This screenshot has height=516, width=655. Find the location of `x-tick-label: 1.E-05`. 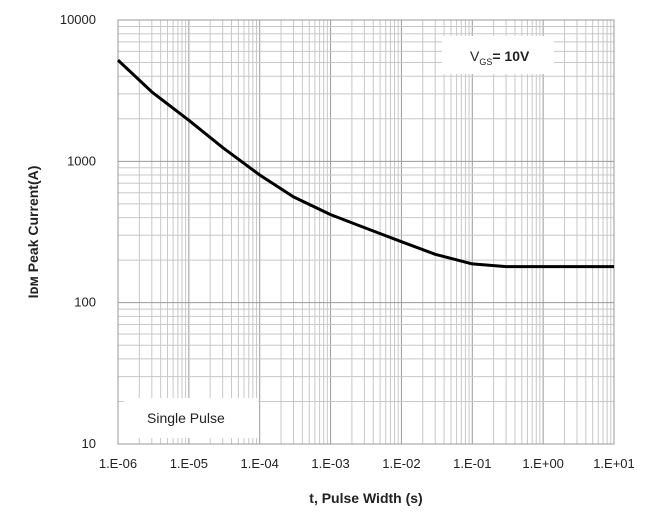

x-tick-label: 1.E-05 is located at coordinates (189, 463).